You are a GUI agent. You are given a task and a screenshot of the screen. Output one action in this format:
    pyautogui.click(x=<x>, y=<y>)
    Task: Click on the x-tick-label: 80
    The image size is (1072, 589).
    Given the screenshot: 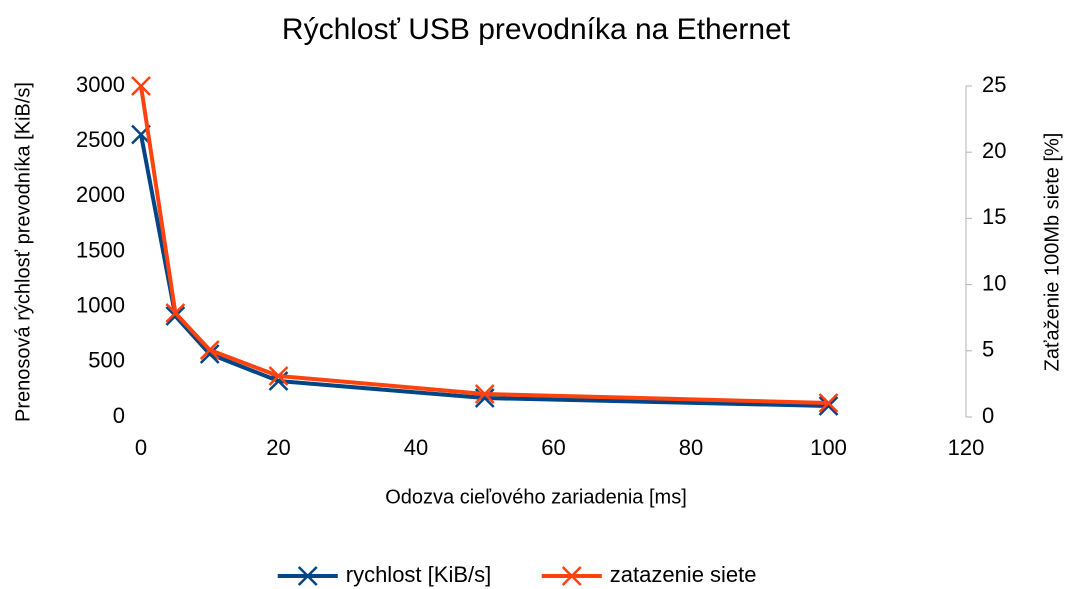 What is the action you would take?
    pyautogui.click(x=691, y=447)
    